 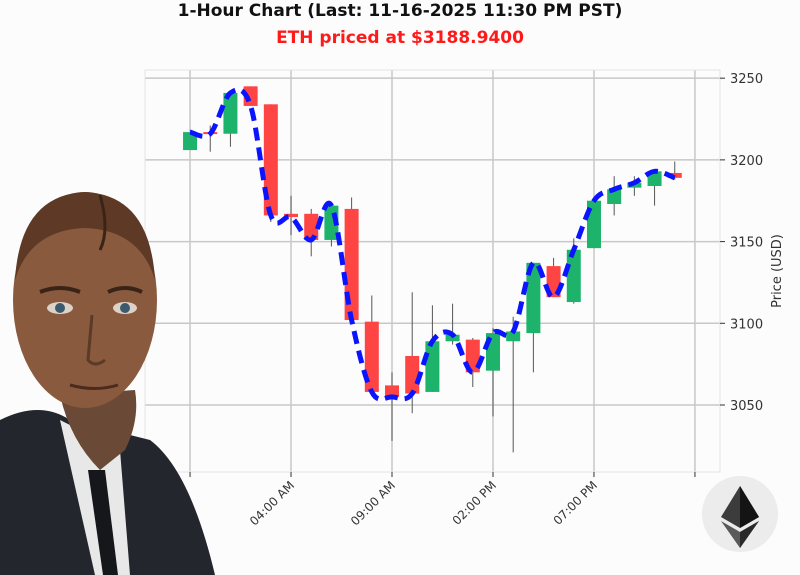 What do you see at coordinates (746, 406) in the screenshot?
I see `y-tick-label: 3050` at bounding box center [746, 406].